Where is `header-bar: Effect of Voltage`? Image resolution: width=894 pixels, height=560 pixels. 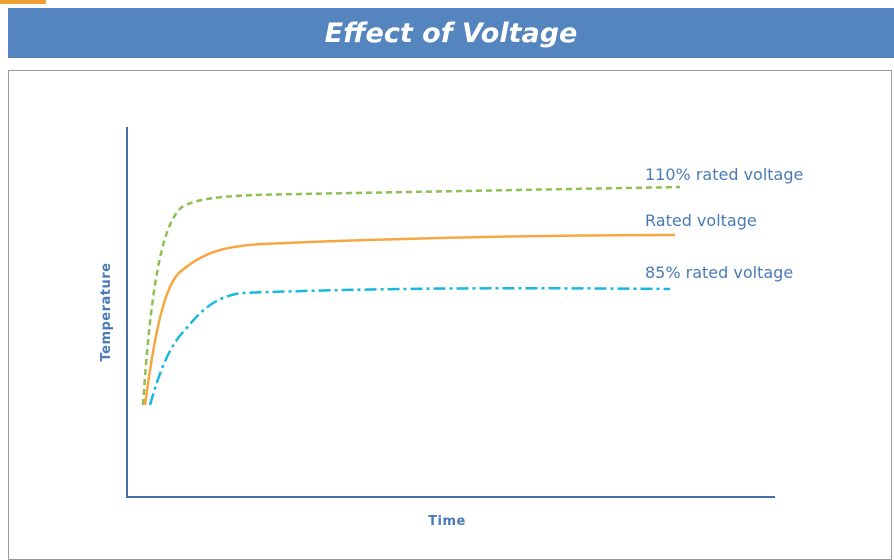
header-bar: Effect of Voltage is located at coordinates (451, 33).